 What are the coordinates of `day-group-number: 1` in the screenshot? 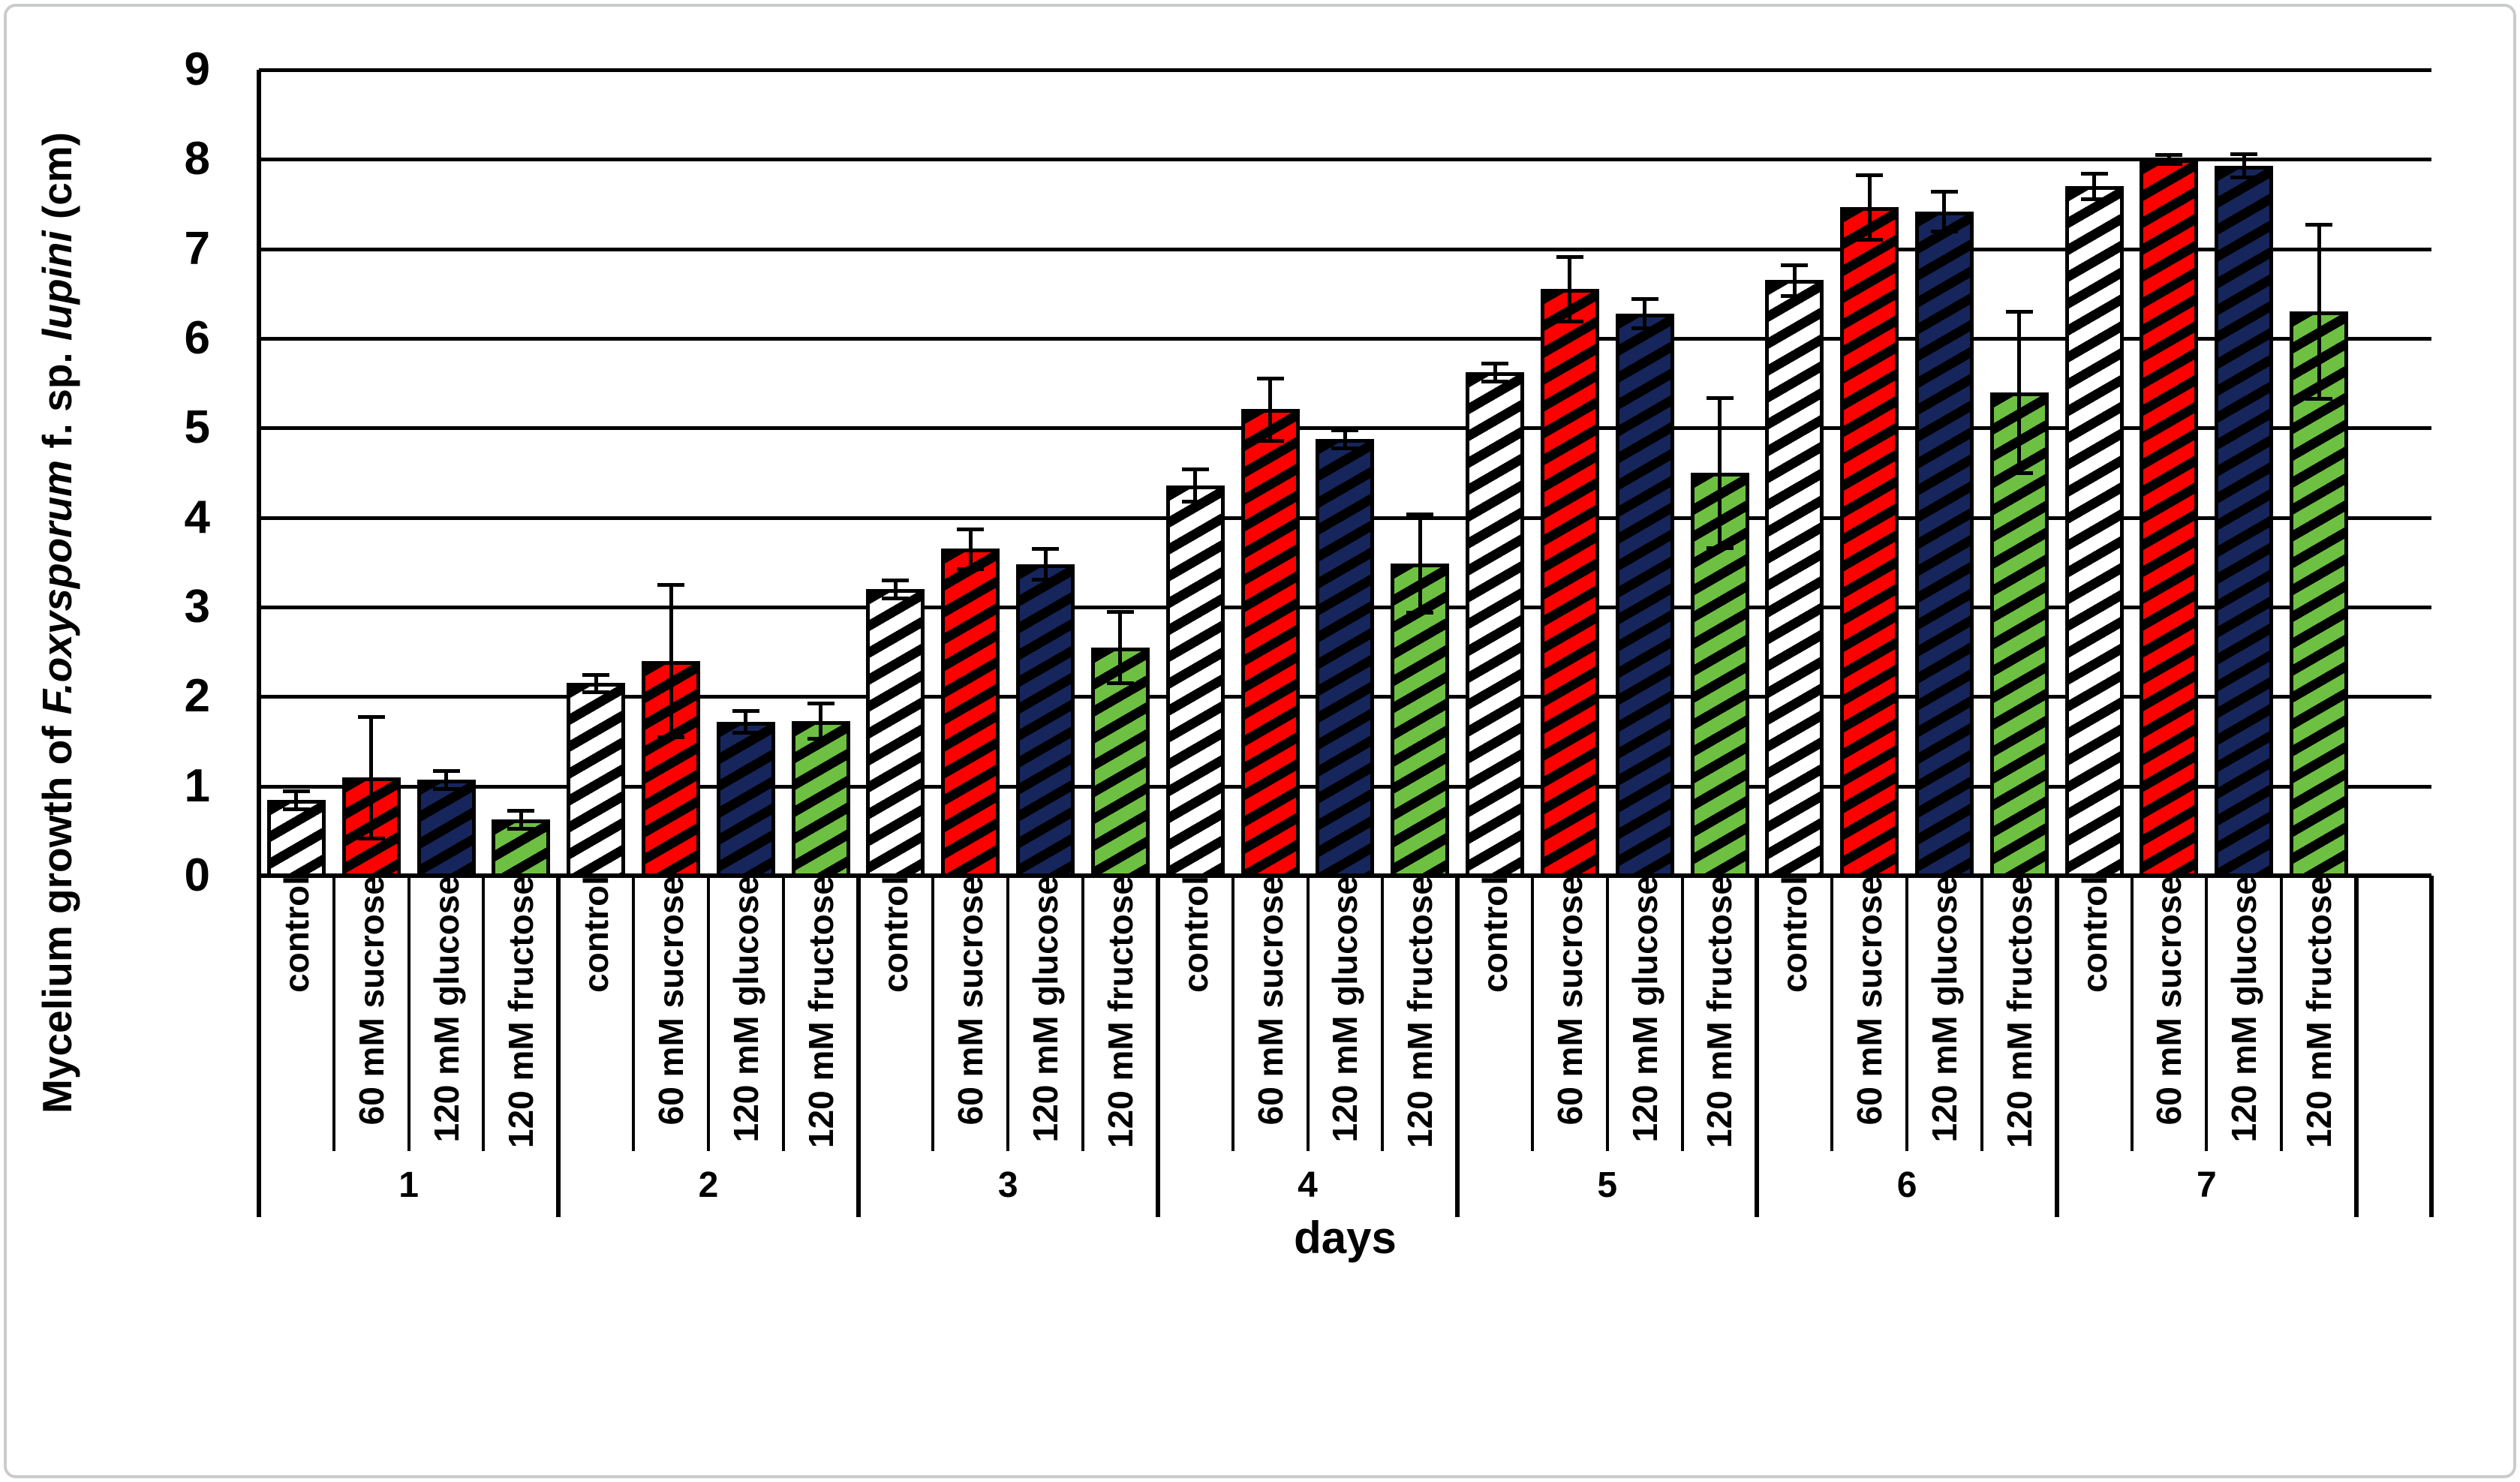 It's located at (408, 1185).